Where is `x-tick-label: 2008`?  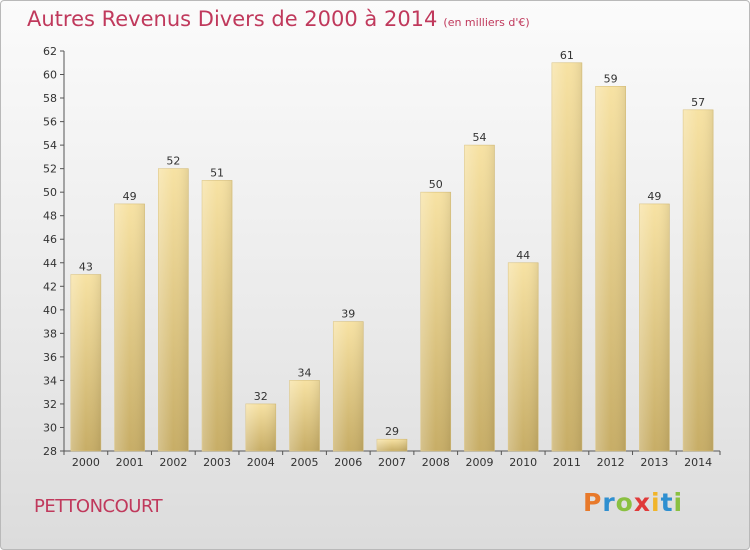
x-tick-label: 2008 is located at coordinates (436, 462).